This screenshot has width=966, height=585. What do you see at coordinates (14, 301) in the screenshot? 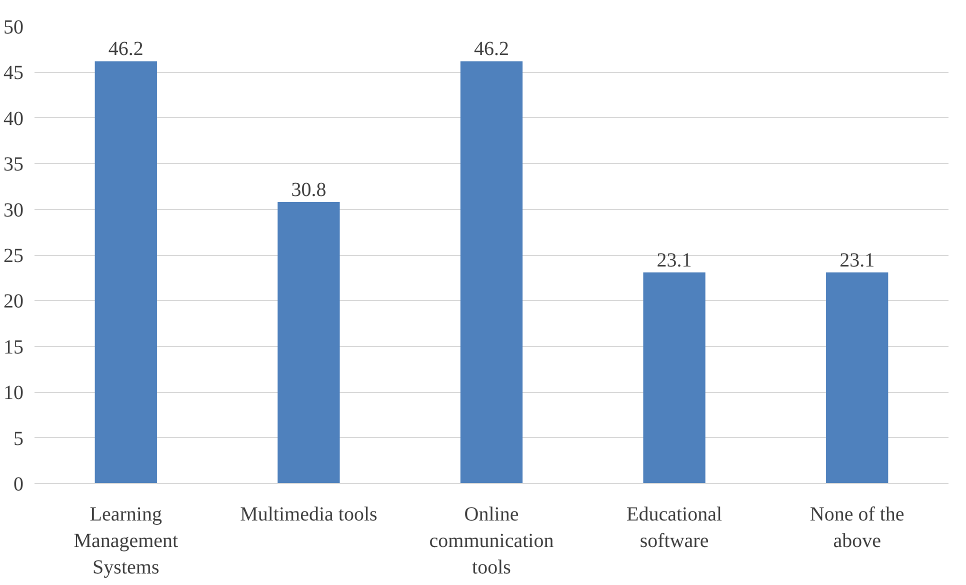
I see `y-tick-label: 20` at bounding box center [14, 301].